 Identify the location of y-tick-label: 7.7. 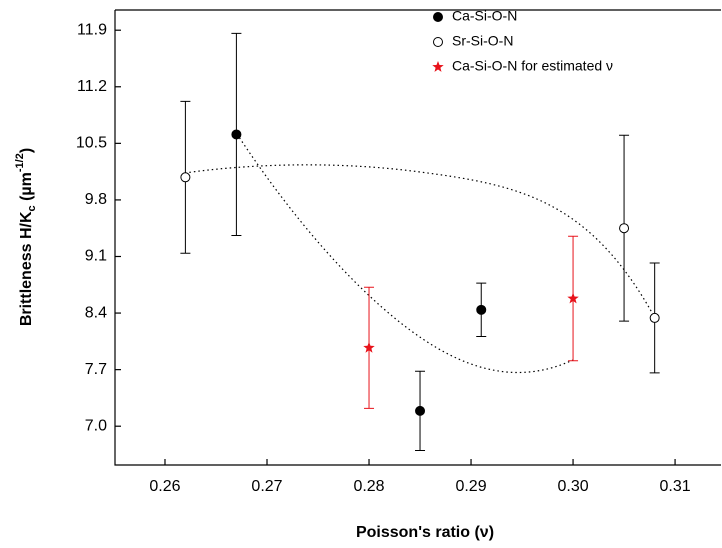
(96, 369).